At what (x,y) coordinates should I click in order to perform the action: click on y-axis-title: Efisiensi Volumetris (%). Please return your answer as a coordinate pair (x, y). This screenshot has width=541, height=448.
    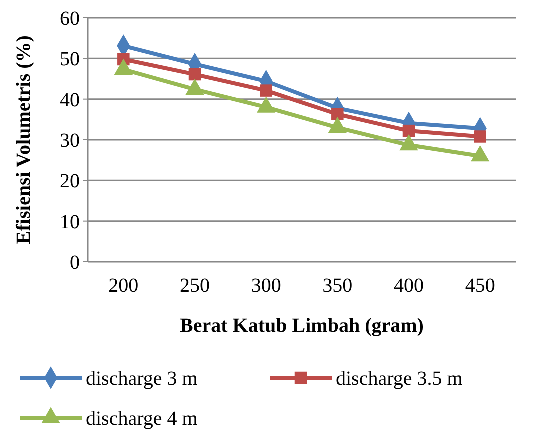
    Looking at the image, I should click on (24, 140).